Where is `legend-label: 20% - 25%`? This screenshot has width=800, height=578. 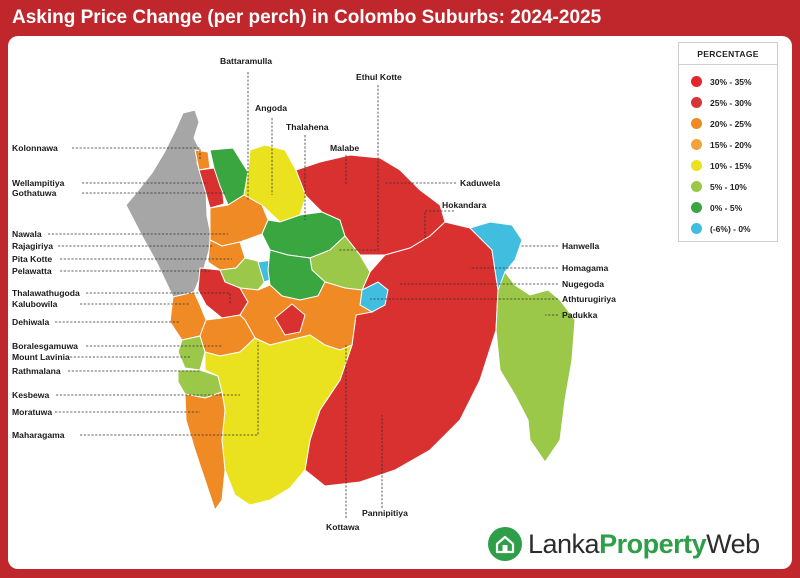 legend-label: 20% - 25% is located at coordinates (731, 123).